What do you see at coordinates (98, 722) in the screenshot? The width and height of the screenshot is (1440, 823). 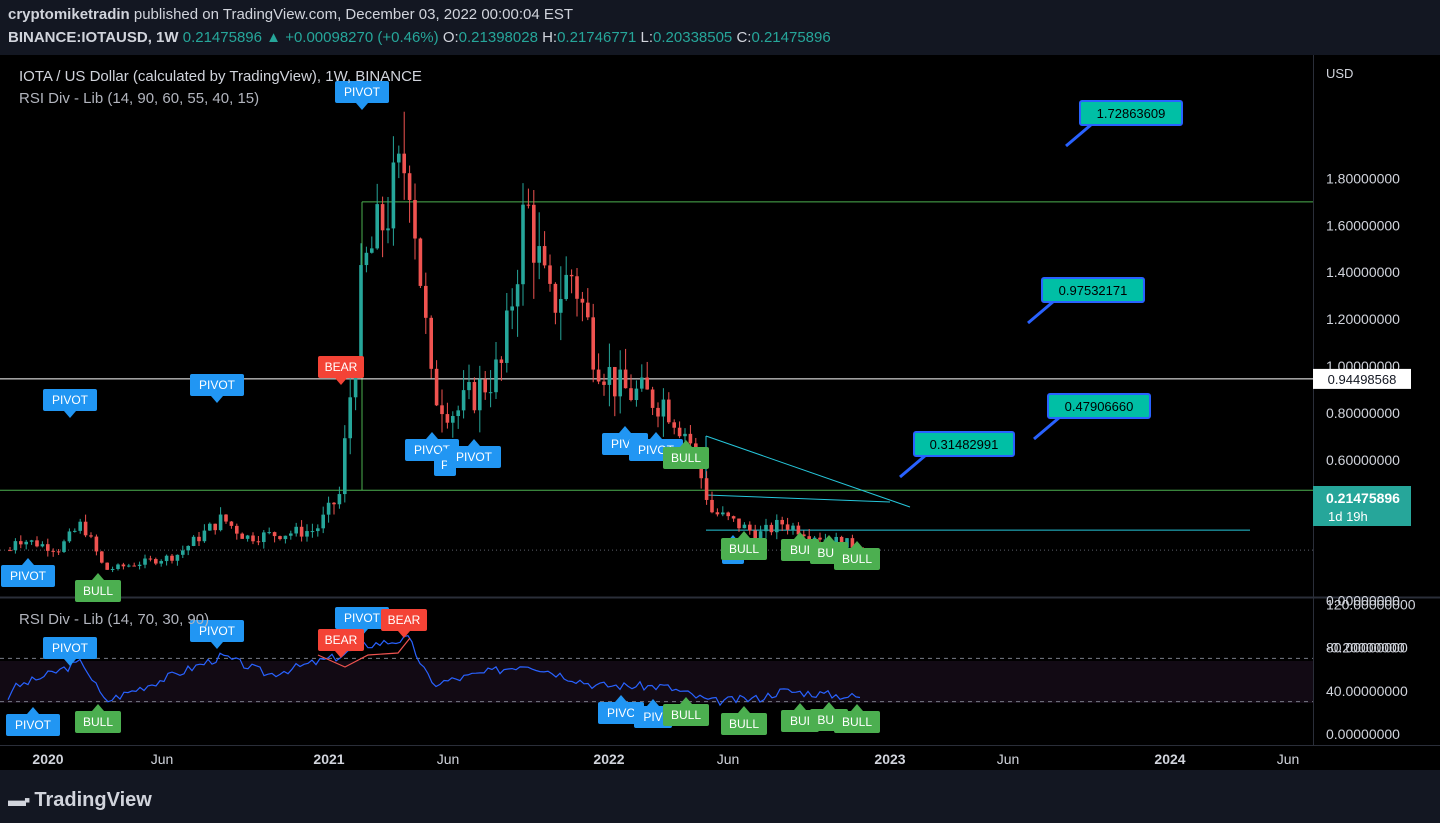 I see `rsi-bull-2020-text: BULL` at bounding box center [98, 722].